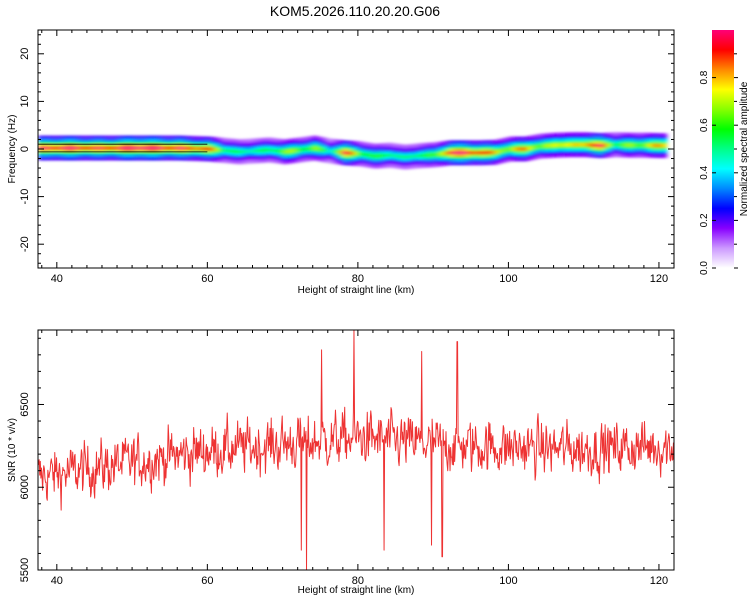 This screenshot has height=605, width=750. Describe the element at coordinates (355, 11) in the screenshot. I see `figure-title: KOM5.2026.110.20.20.G06` at that location.